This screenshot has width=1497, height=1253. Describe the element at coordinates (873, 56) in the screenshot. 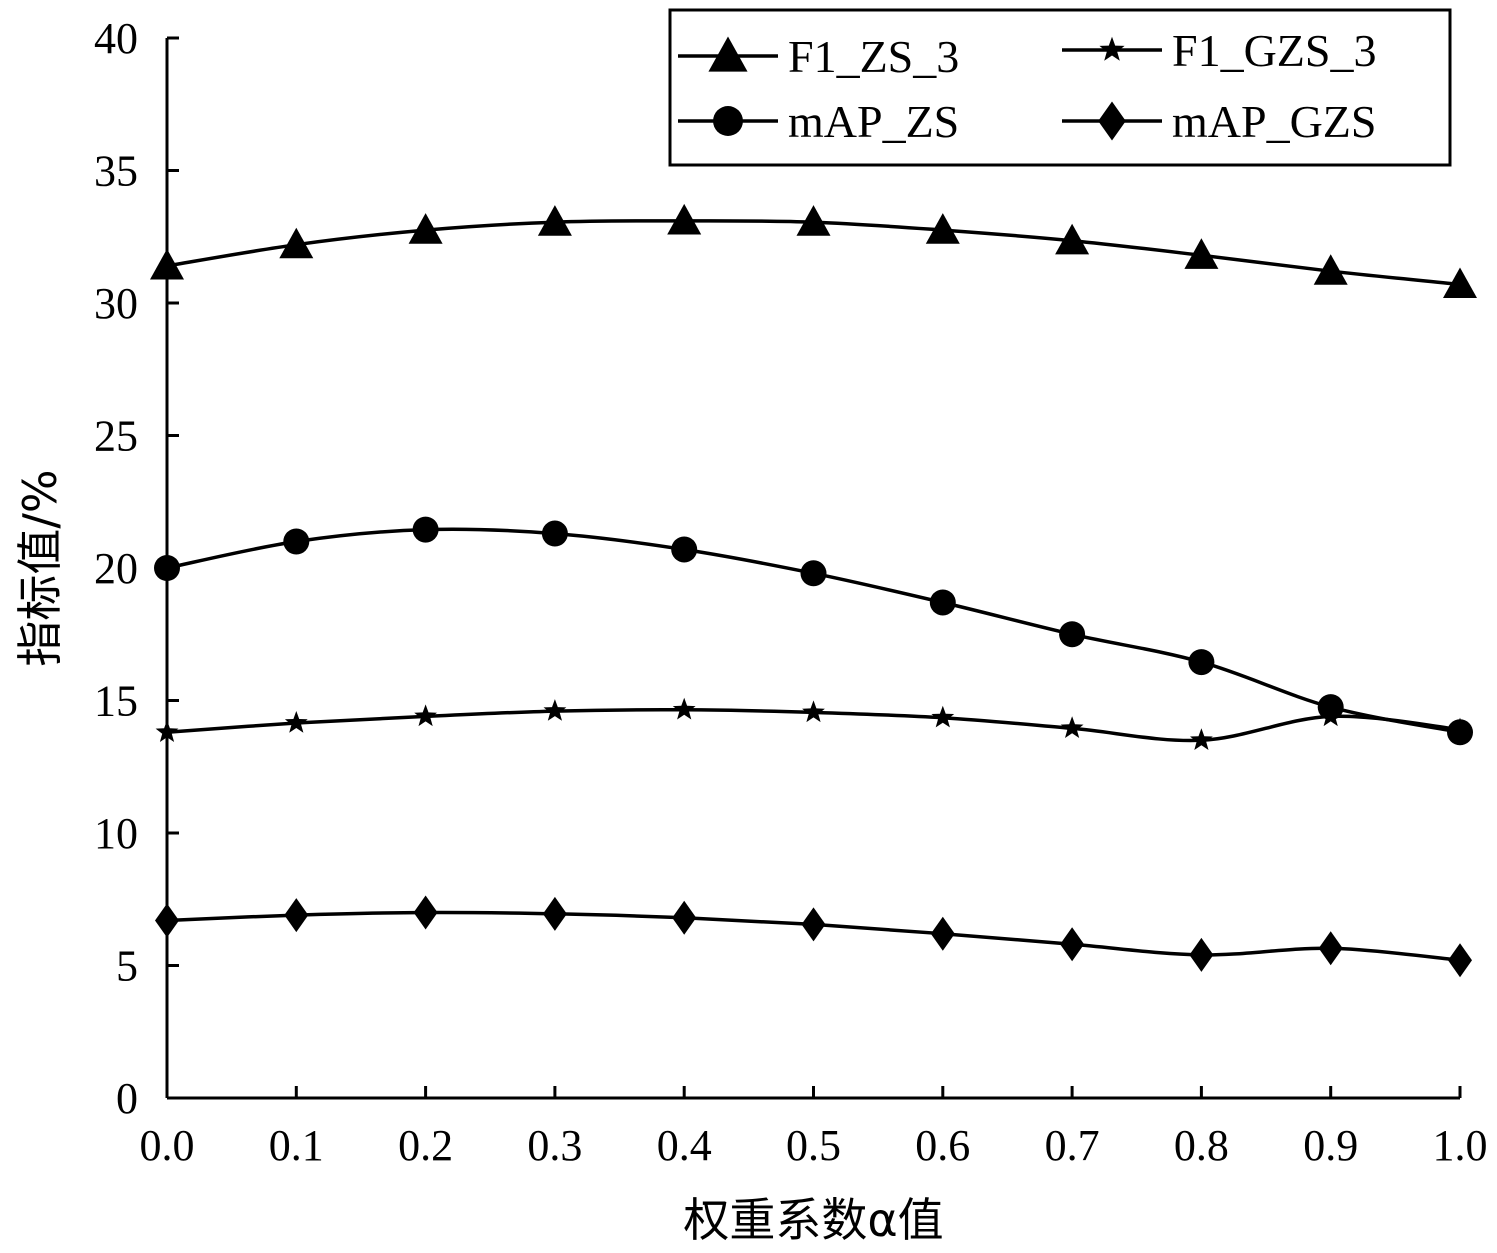

I see `legend-label: F1_ZS_3` at that location.